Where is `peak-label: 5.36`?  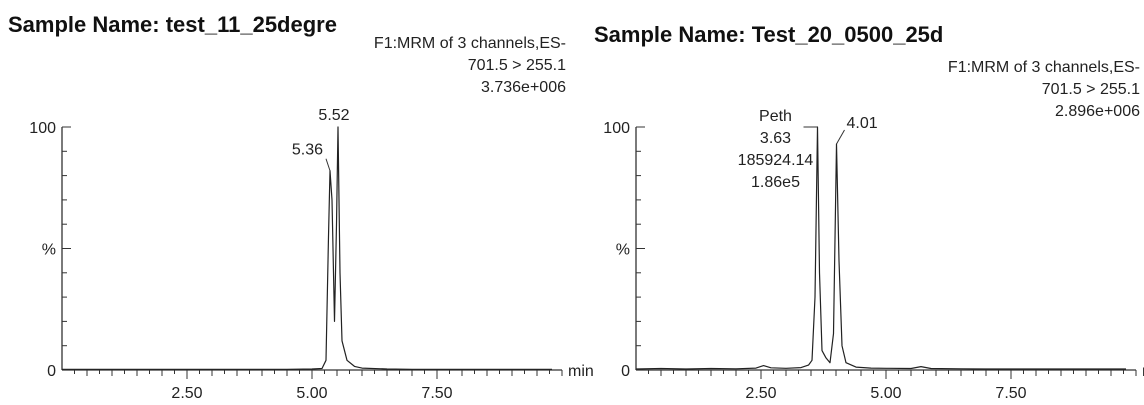
peak-label: 5.36 is located at coordinates (307, 150).